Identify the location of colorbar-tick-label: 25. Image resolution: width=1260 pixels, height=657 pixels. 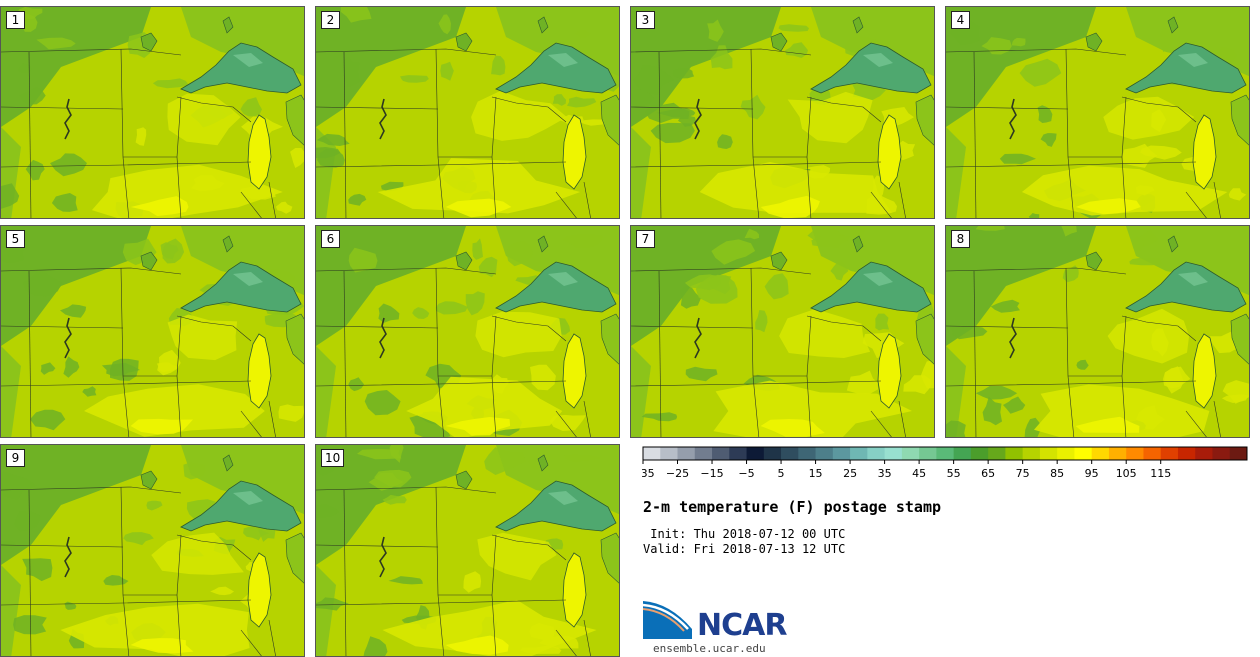
(850, 473).